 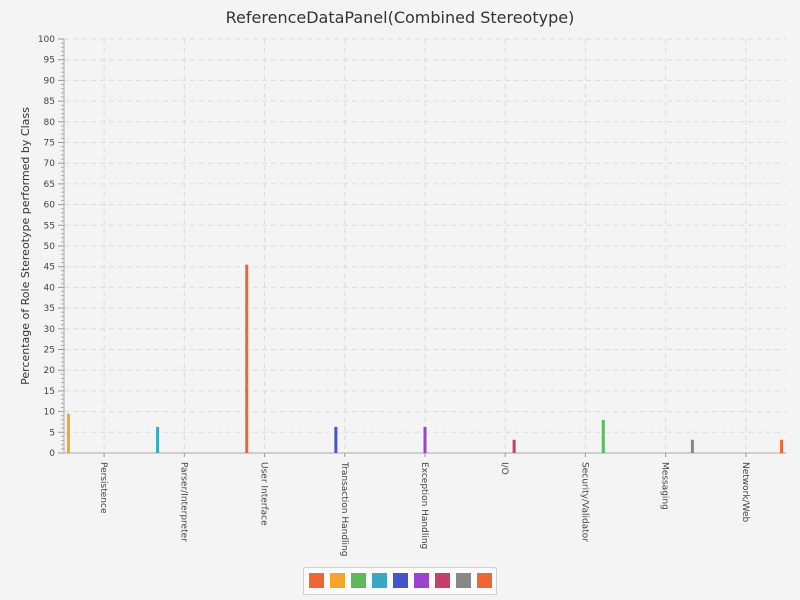 What do you see at coordinates (49, 226) in the screenshot?
I see `y-tick-label: 55` at bounding box center [49, 226].